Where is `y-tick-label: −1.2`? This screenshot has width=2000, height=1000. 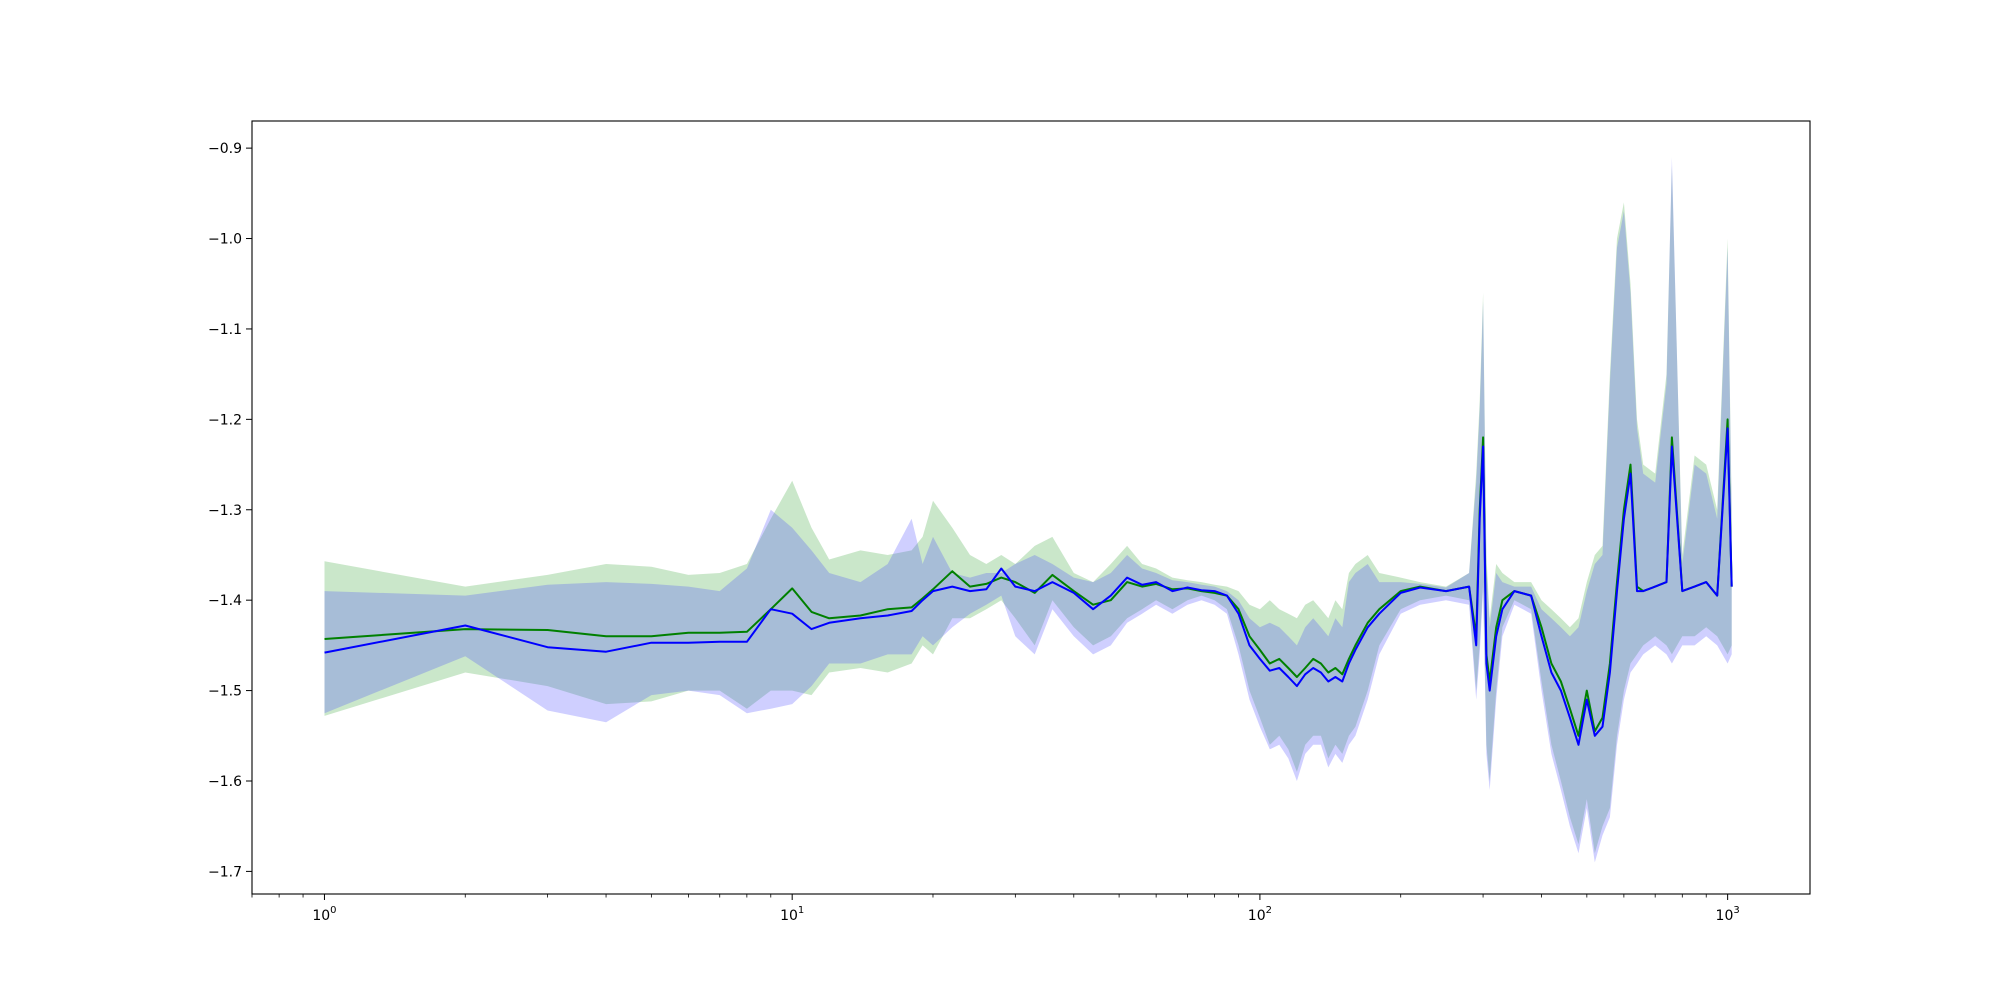
y-tick-label: −1.2 is located at coordinates (225, 420).